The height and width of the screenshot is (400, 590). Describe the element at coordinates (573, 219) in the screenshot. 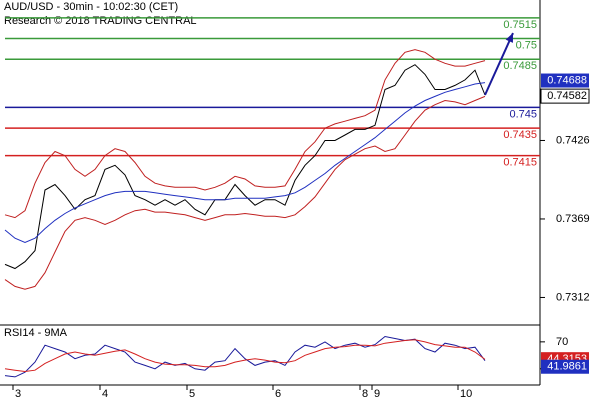

I see `y-tick-label: 0.7369` at that location.